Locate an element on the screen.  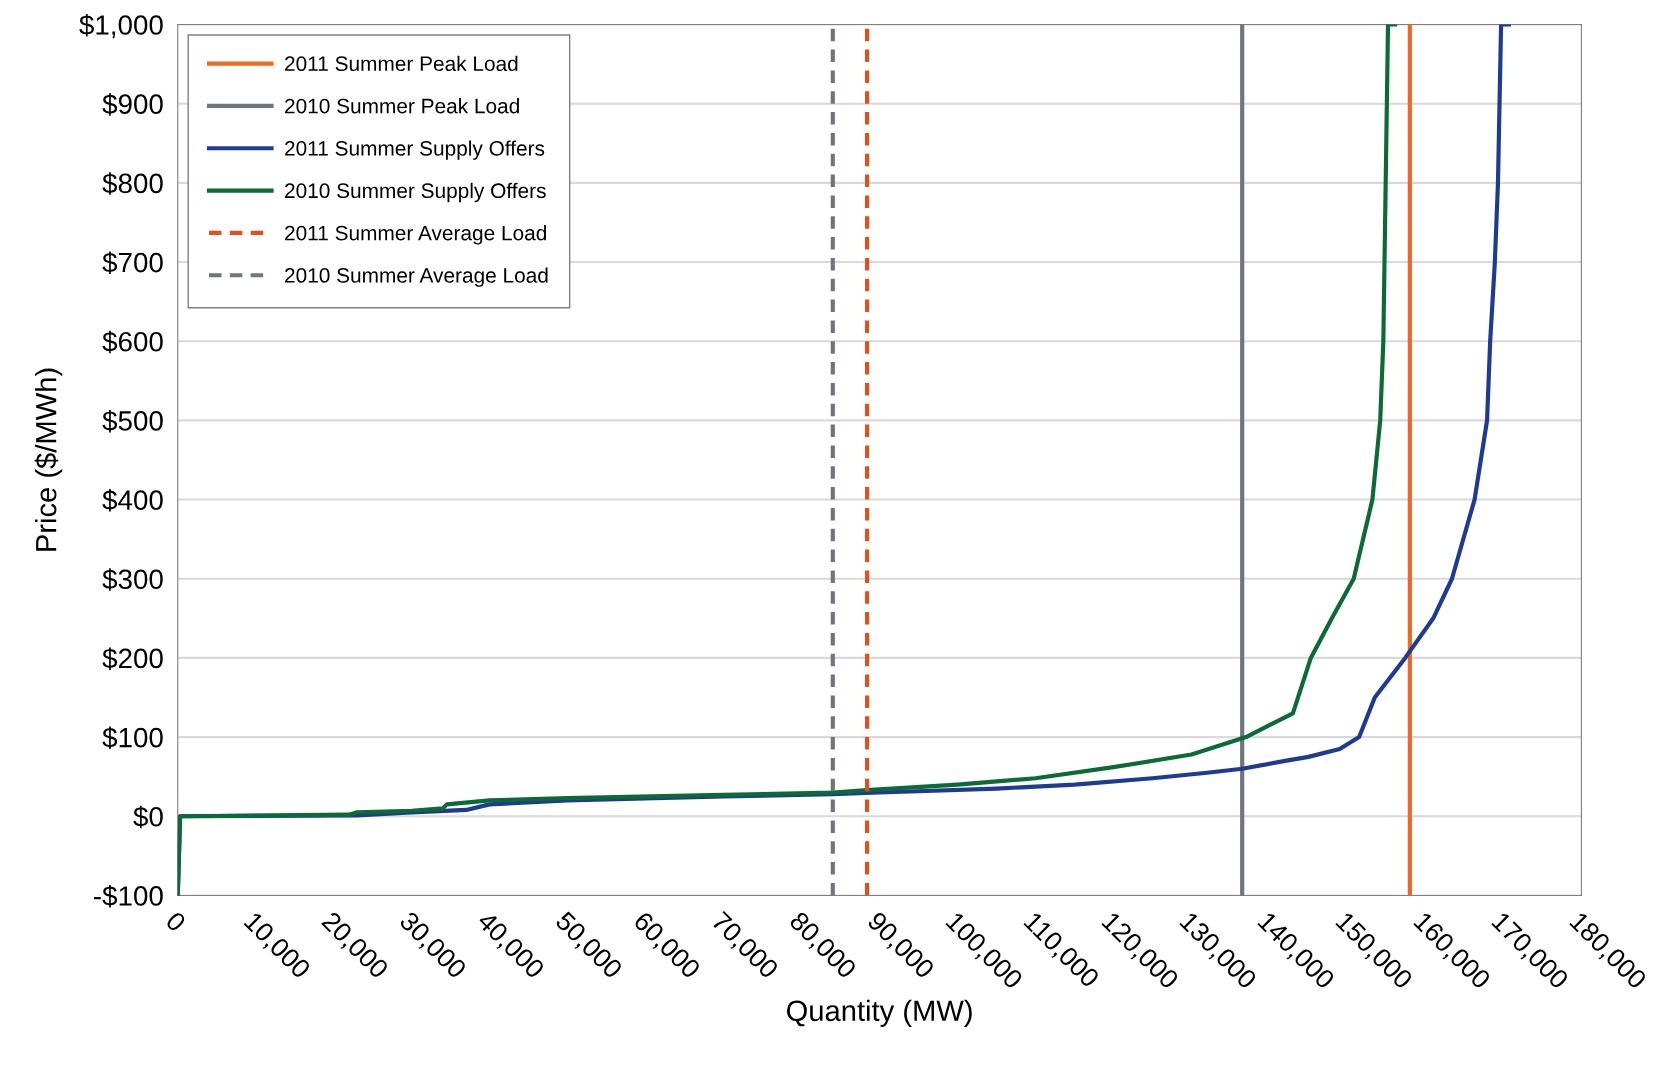
y-tick-label: $200 is located at coordinates (132, 658).